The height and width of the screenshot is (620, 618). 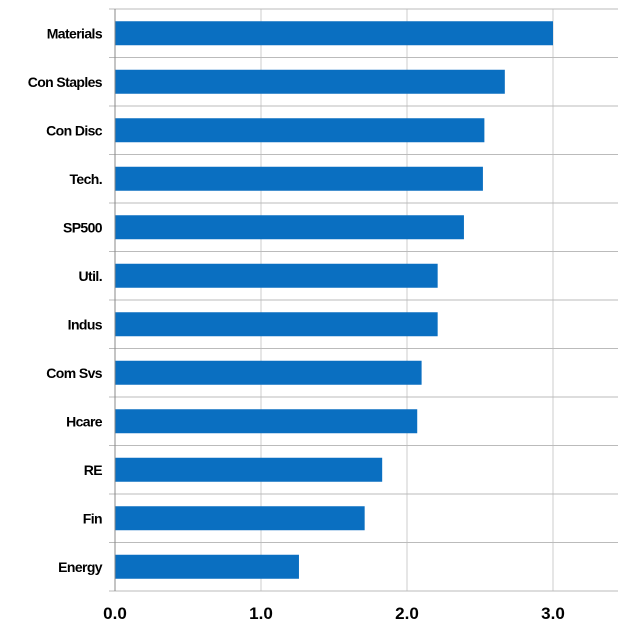 What do you see at coordinates (74, 373) in the screenshot?
I see `category-label: Com Svs` at bounding box center [74, 373].